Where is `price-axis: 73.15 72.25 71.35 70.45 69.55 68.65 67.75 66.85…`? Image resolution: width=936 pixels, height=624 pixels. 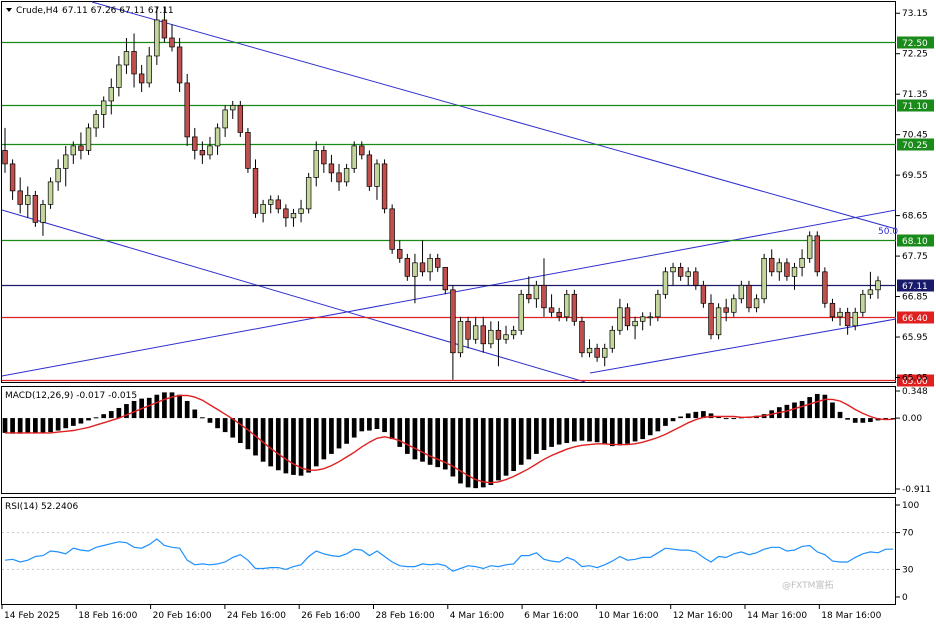
price-axis: 73.15 72.25 71.35 70.45 69.55 68.65 67.75 66.85… is located at coordinates (912, 196).